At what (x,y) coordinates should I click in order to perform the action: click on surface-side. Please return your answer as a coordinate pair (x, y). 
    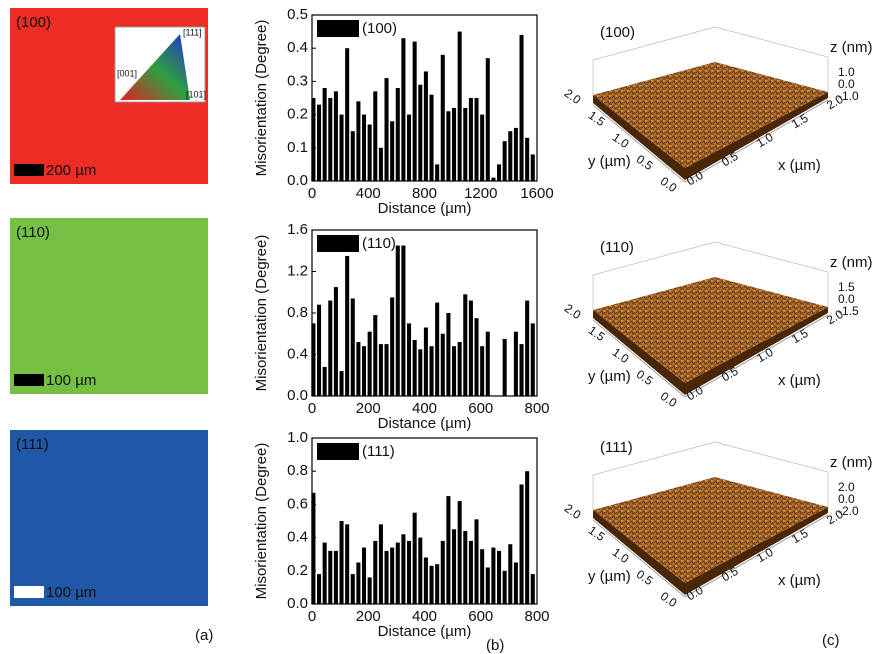
    Looking at the image, I should click on (710, 351).